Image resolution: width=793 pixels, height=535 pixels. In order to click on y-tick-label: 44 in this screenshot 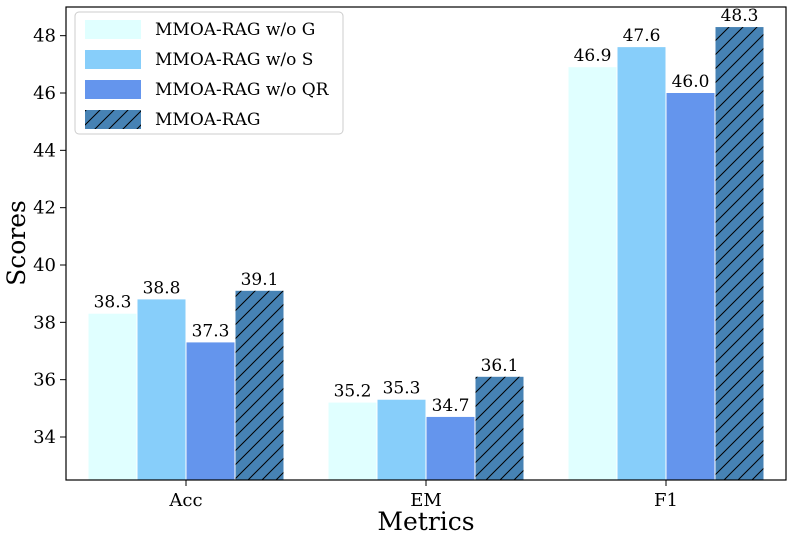, I will do `click(44, 150)`.